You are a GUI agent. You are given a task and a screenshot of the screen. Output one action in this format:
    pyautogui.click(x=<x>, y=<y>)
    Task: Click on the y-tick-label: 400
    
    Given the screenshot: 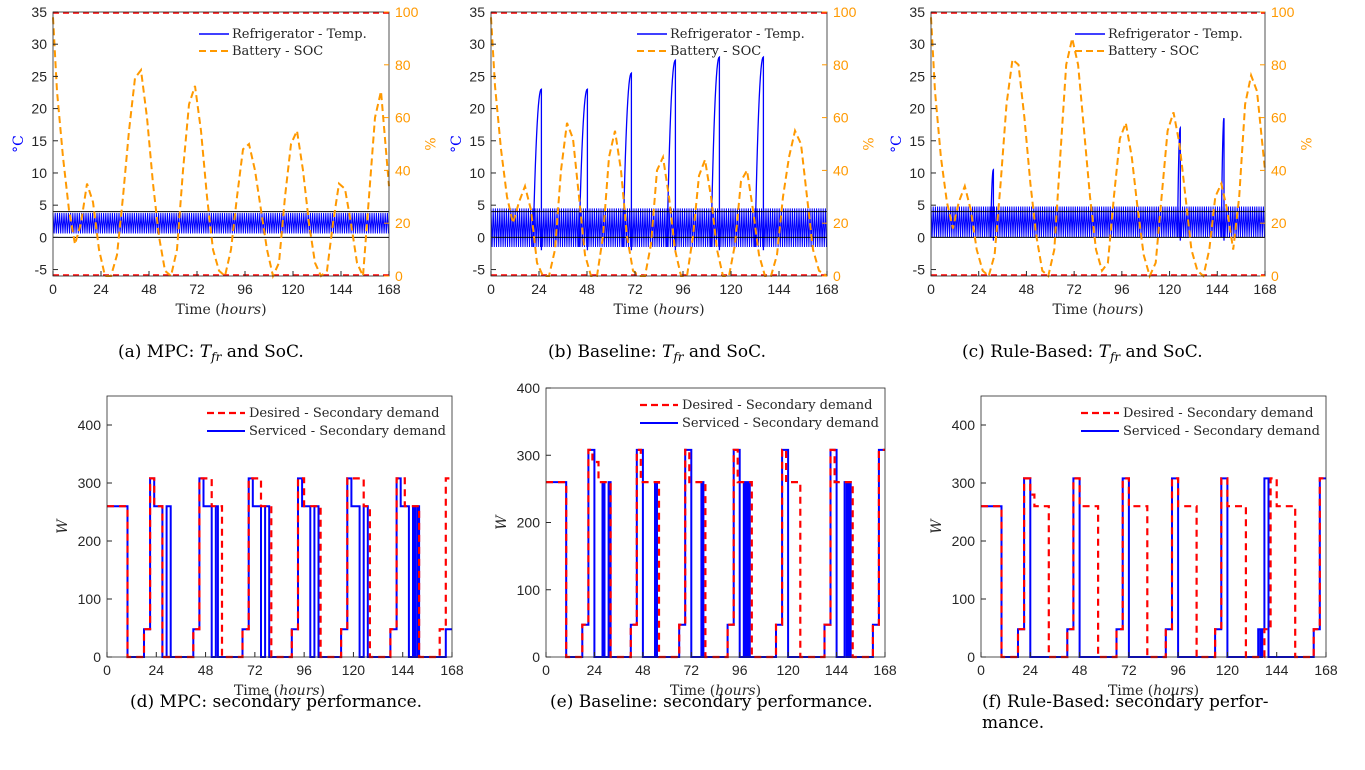 What is the action you would take?
    pyautogui.click(x=964, y=425)
    